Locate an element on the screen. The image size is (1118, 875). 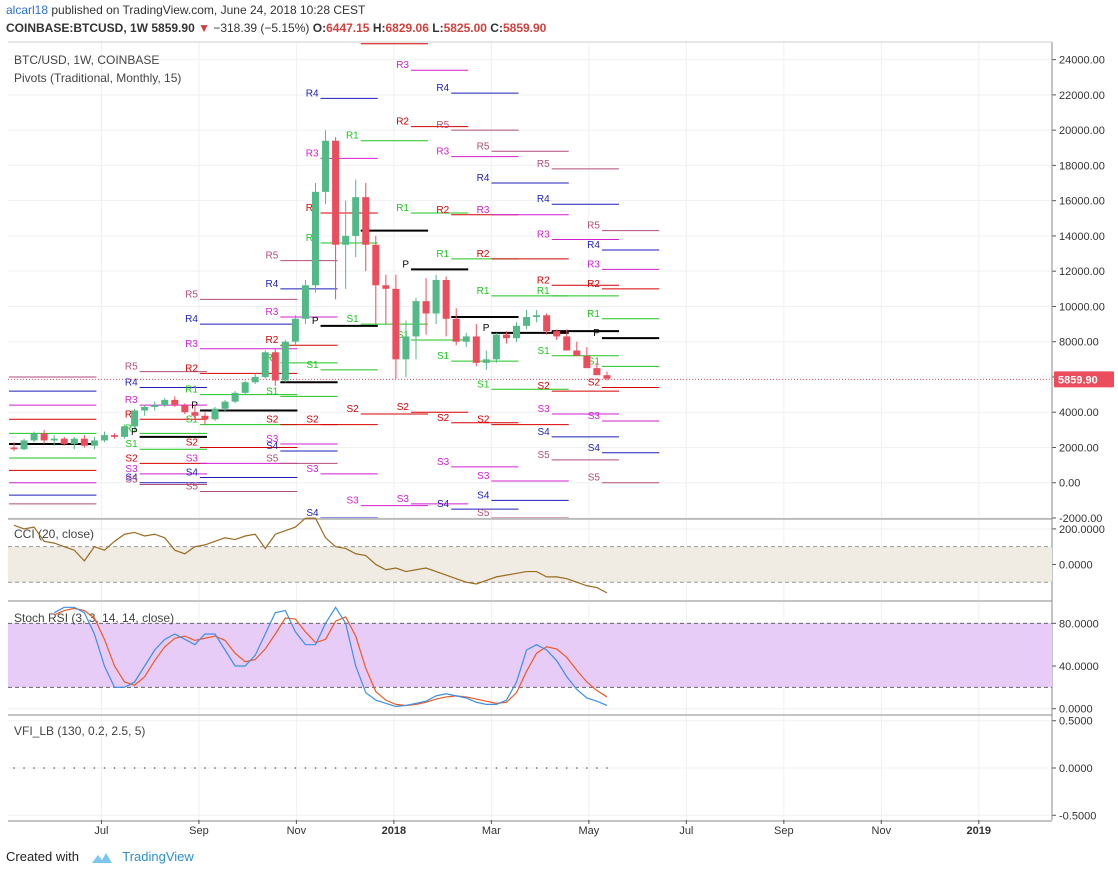
pivot-R1-label: R1 is located at coordinates (191, 390).